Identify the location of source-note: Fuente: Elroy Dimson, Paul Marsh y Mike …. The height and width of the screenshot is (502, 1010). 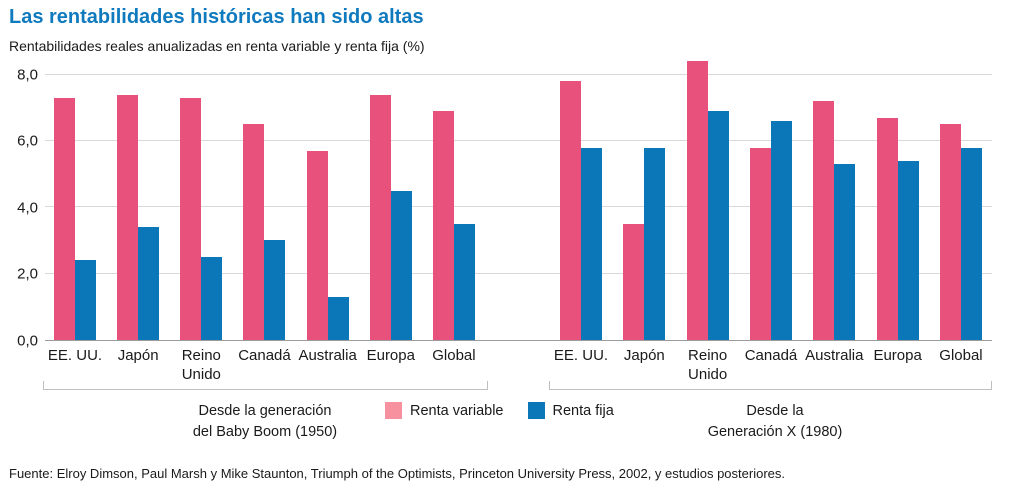
(397, 473).